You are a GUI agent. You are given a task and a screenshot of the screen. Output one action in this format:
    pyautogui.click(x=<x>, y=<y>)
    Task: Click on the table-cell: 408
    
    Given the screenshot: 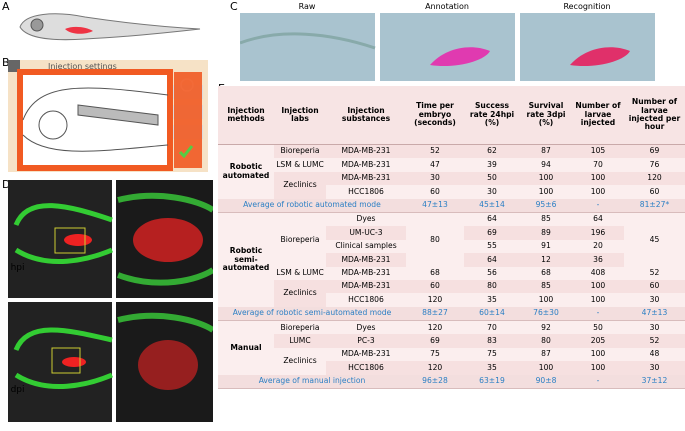 What is the action you would take?
    pyautogui.click(x=598, y=273)
    